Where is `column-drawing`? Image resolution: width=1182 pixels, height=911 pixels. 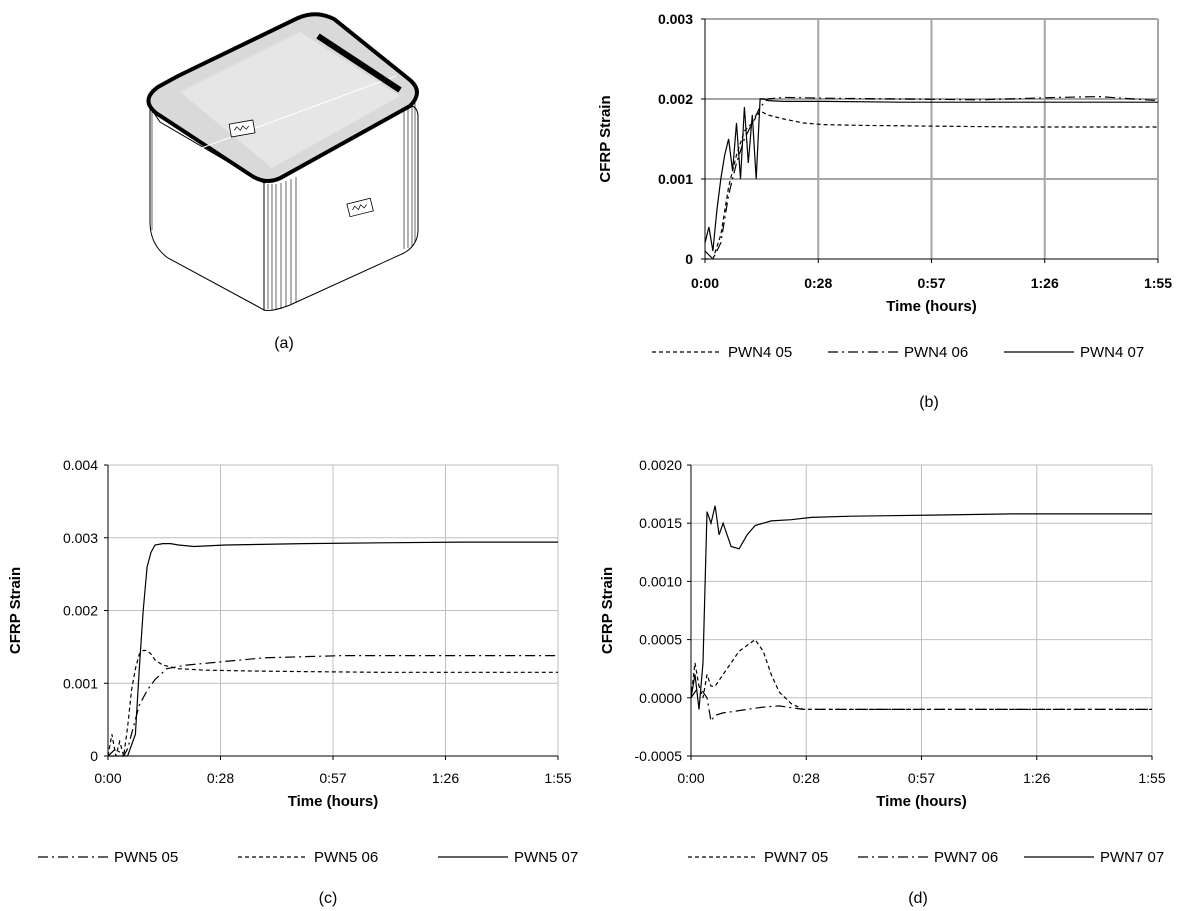 column-drawing is located at coordinates (282, 161).